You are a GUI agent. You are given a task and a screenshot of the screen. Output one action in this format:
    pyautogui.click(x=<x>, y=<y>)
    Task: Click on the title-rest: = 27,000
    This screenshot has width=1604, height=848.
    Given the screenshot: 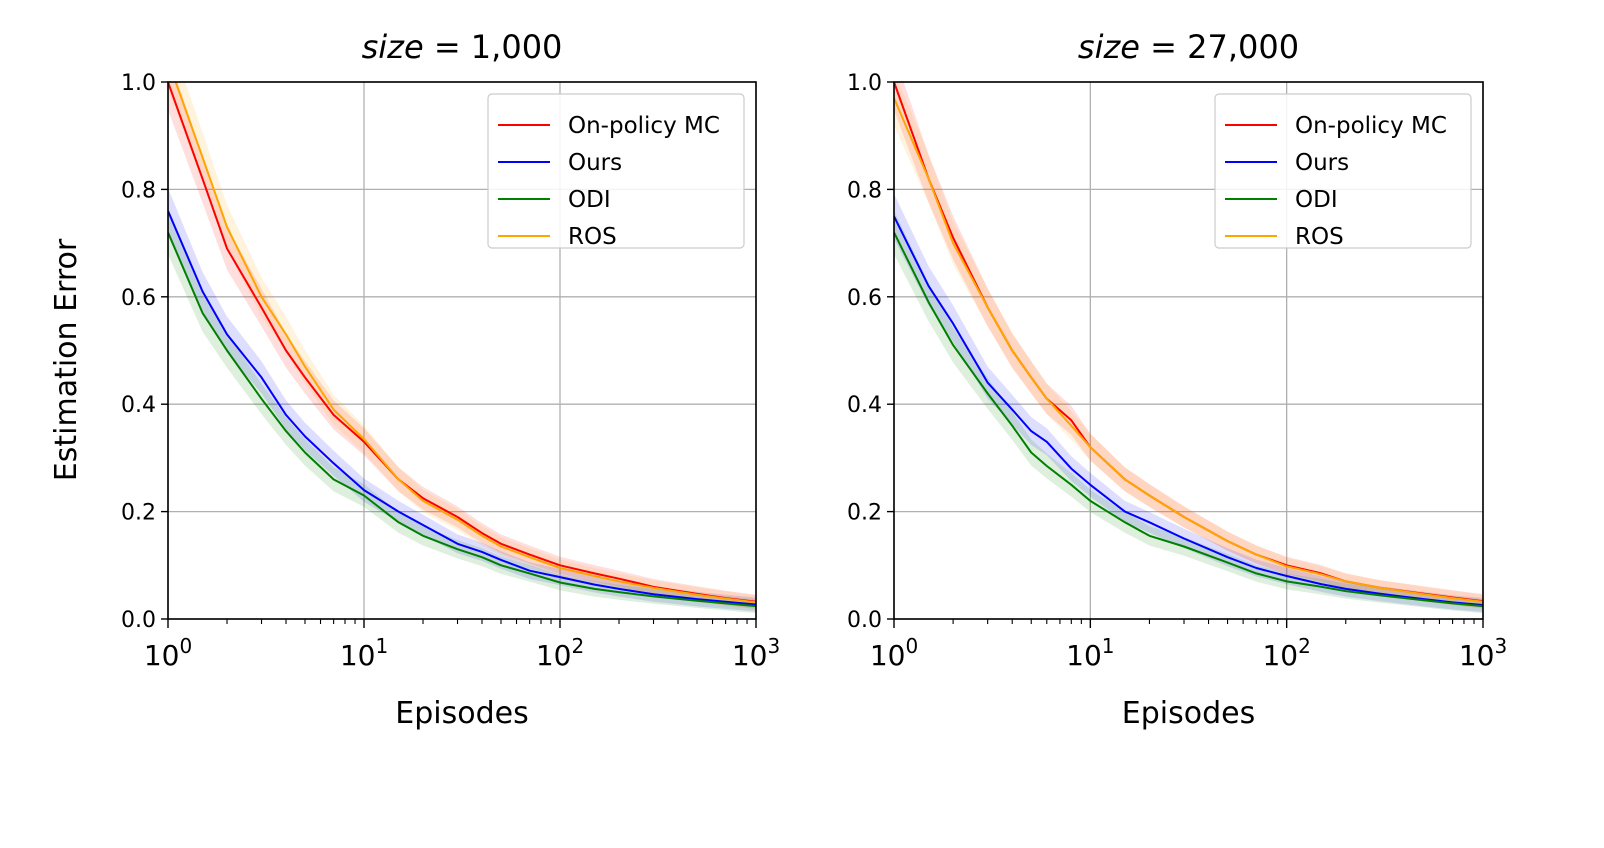 What is the action you would take?
    pyautogui.click(x=1219, y=47)
    